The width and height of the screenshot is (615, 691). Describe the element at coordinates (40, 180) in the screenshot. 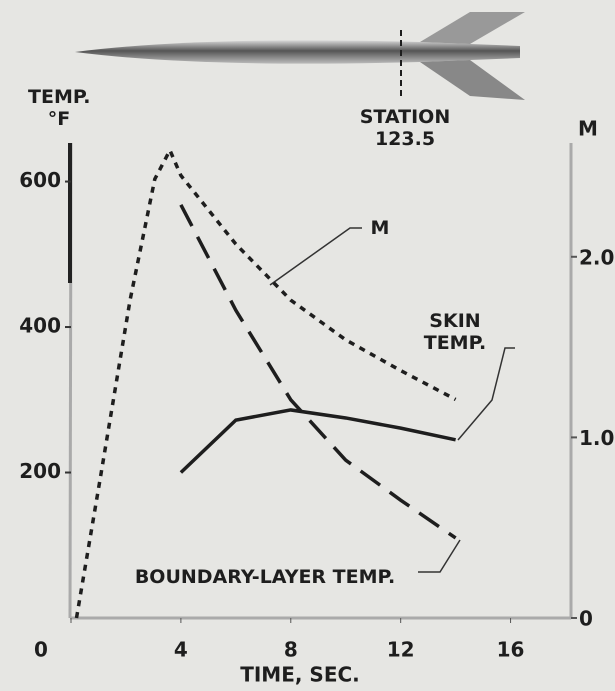

I see `y-tick-label: 600` at that location.